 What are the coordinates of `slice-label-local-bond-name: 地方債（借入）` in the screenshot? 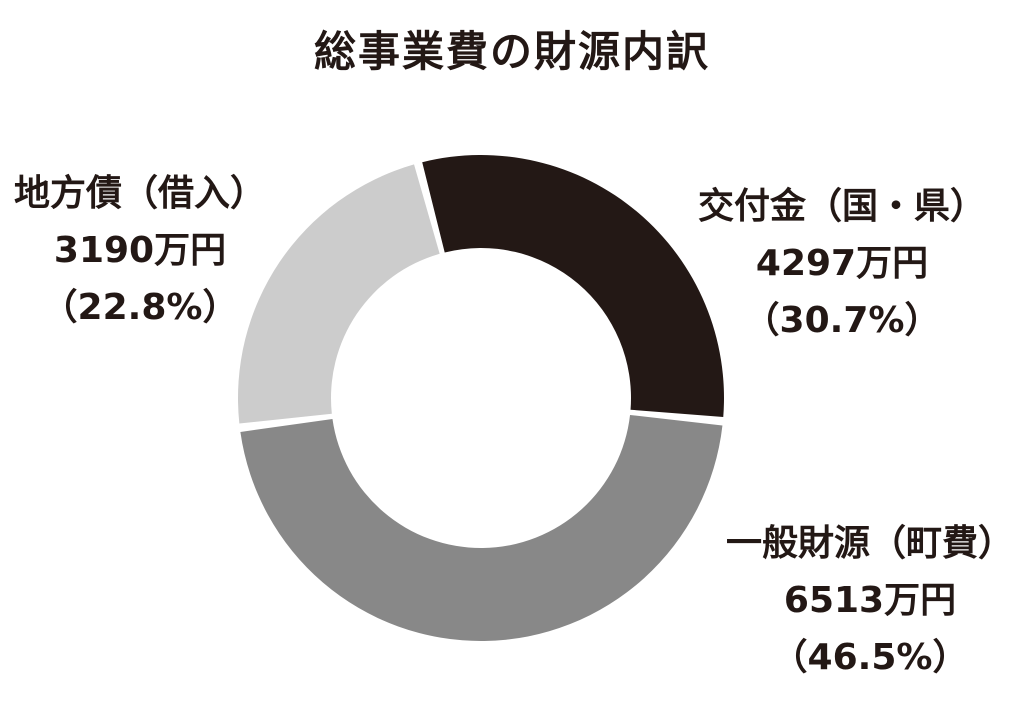 It's located at (140, 193).